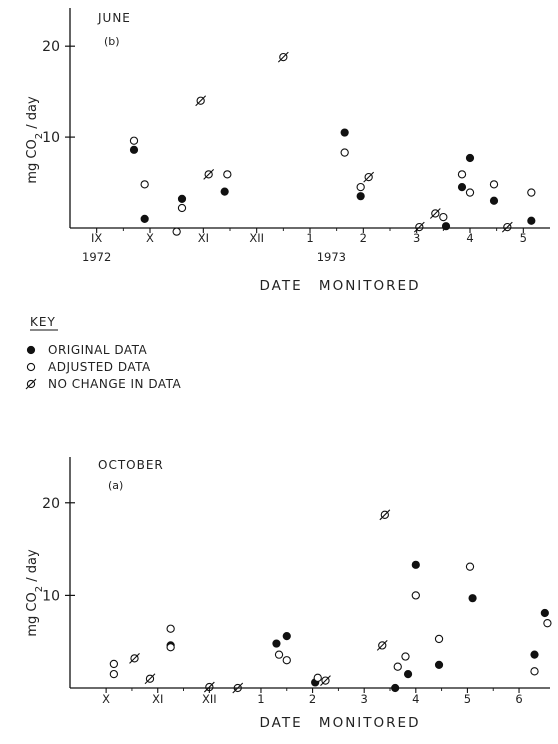  Describe the element at coordinates (43, 322) in the screenshot. I see `legend-title: KEY` at that location.